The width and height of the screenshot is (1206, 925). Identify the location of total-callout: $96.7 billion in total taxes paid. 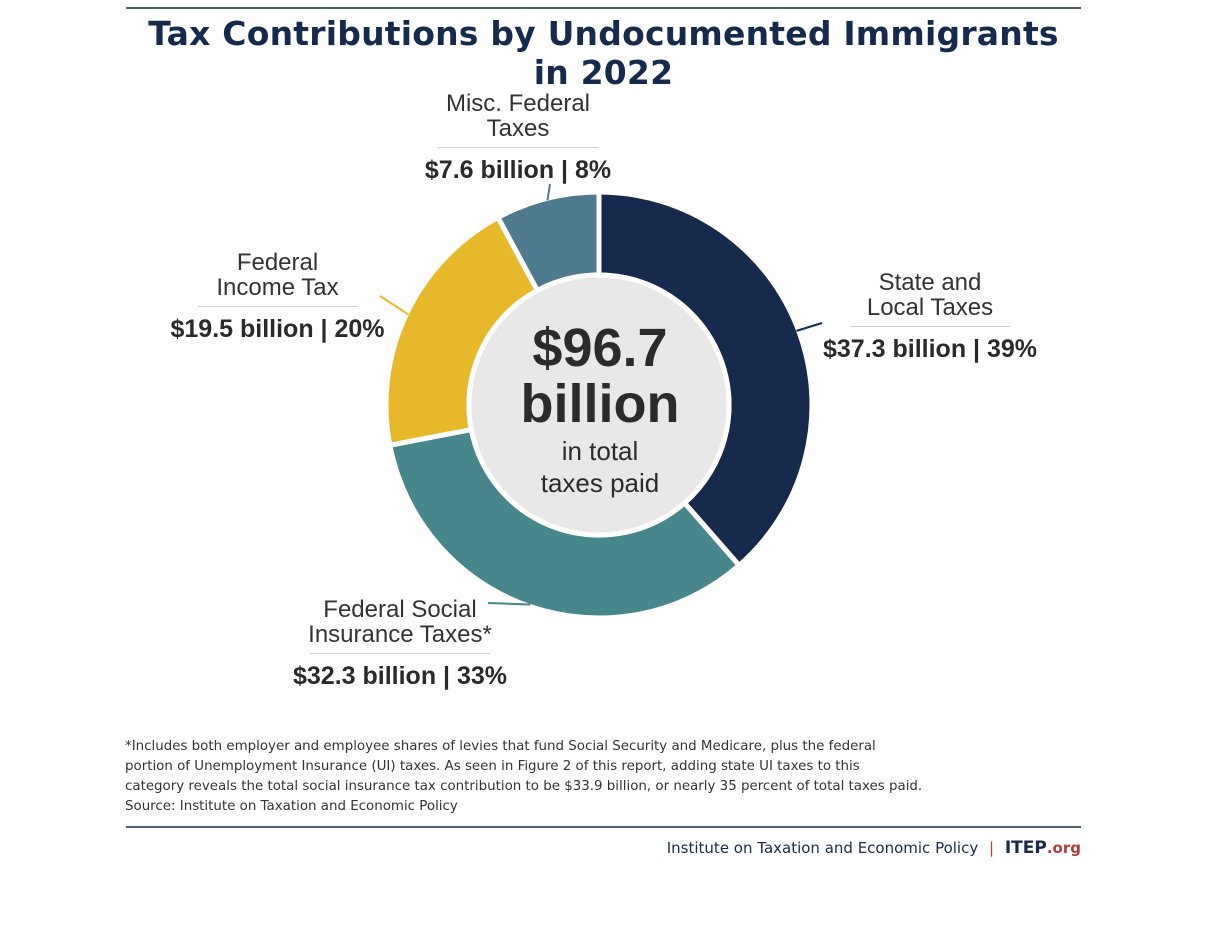
(600, 408).